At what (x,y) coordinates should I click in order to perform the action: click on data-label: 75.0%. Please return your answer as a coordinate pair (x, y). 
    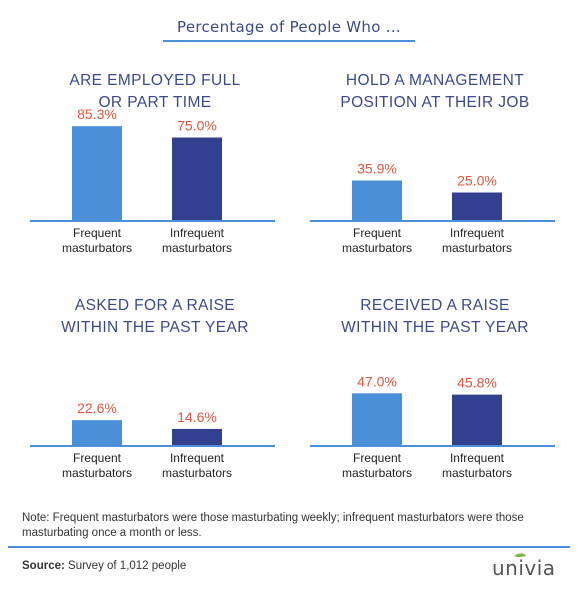
    Looking at the image, I should click on (197, 126).